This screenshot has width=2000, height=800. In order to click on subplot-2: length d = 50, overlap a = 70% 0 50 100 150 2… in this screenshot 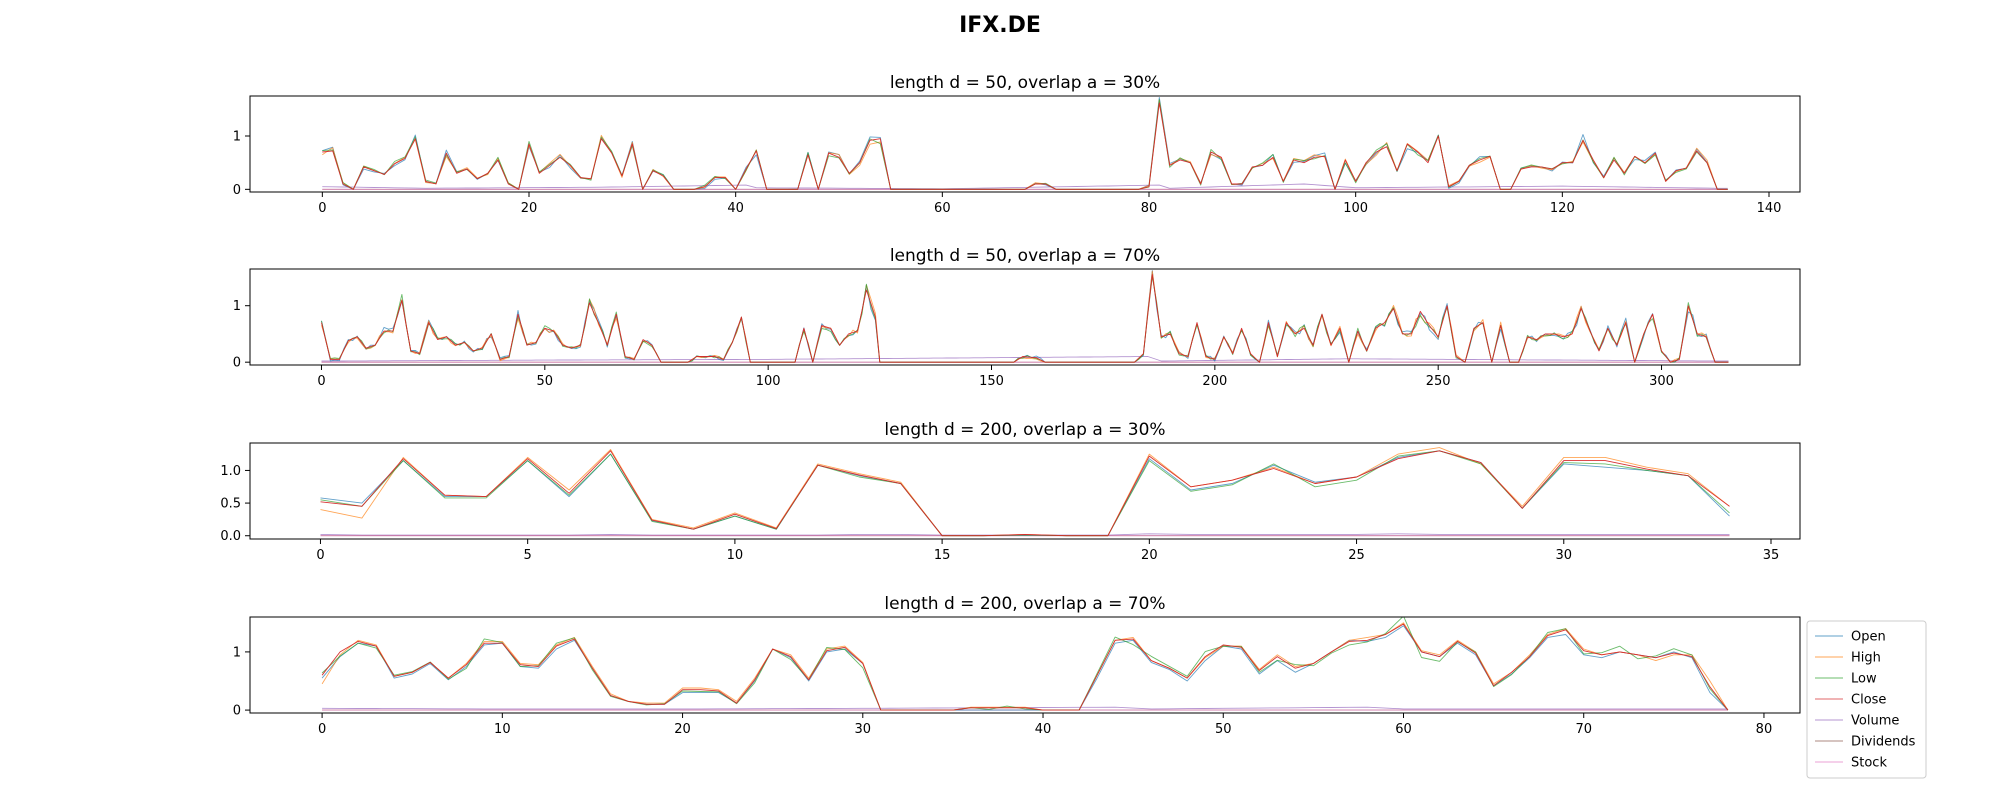, I will do `click(1017, 317)`.